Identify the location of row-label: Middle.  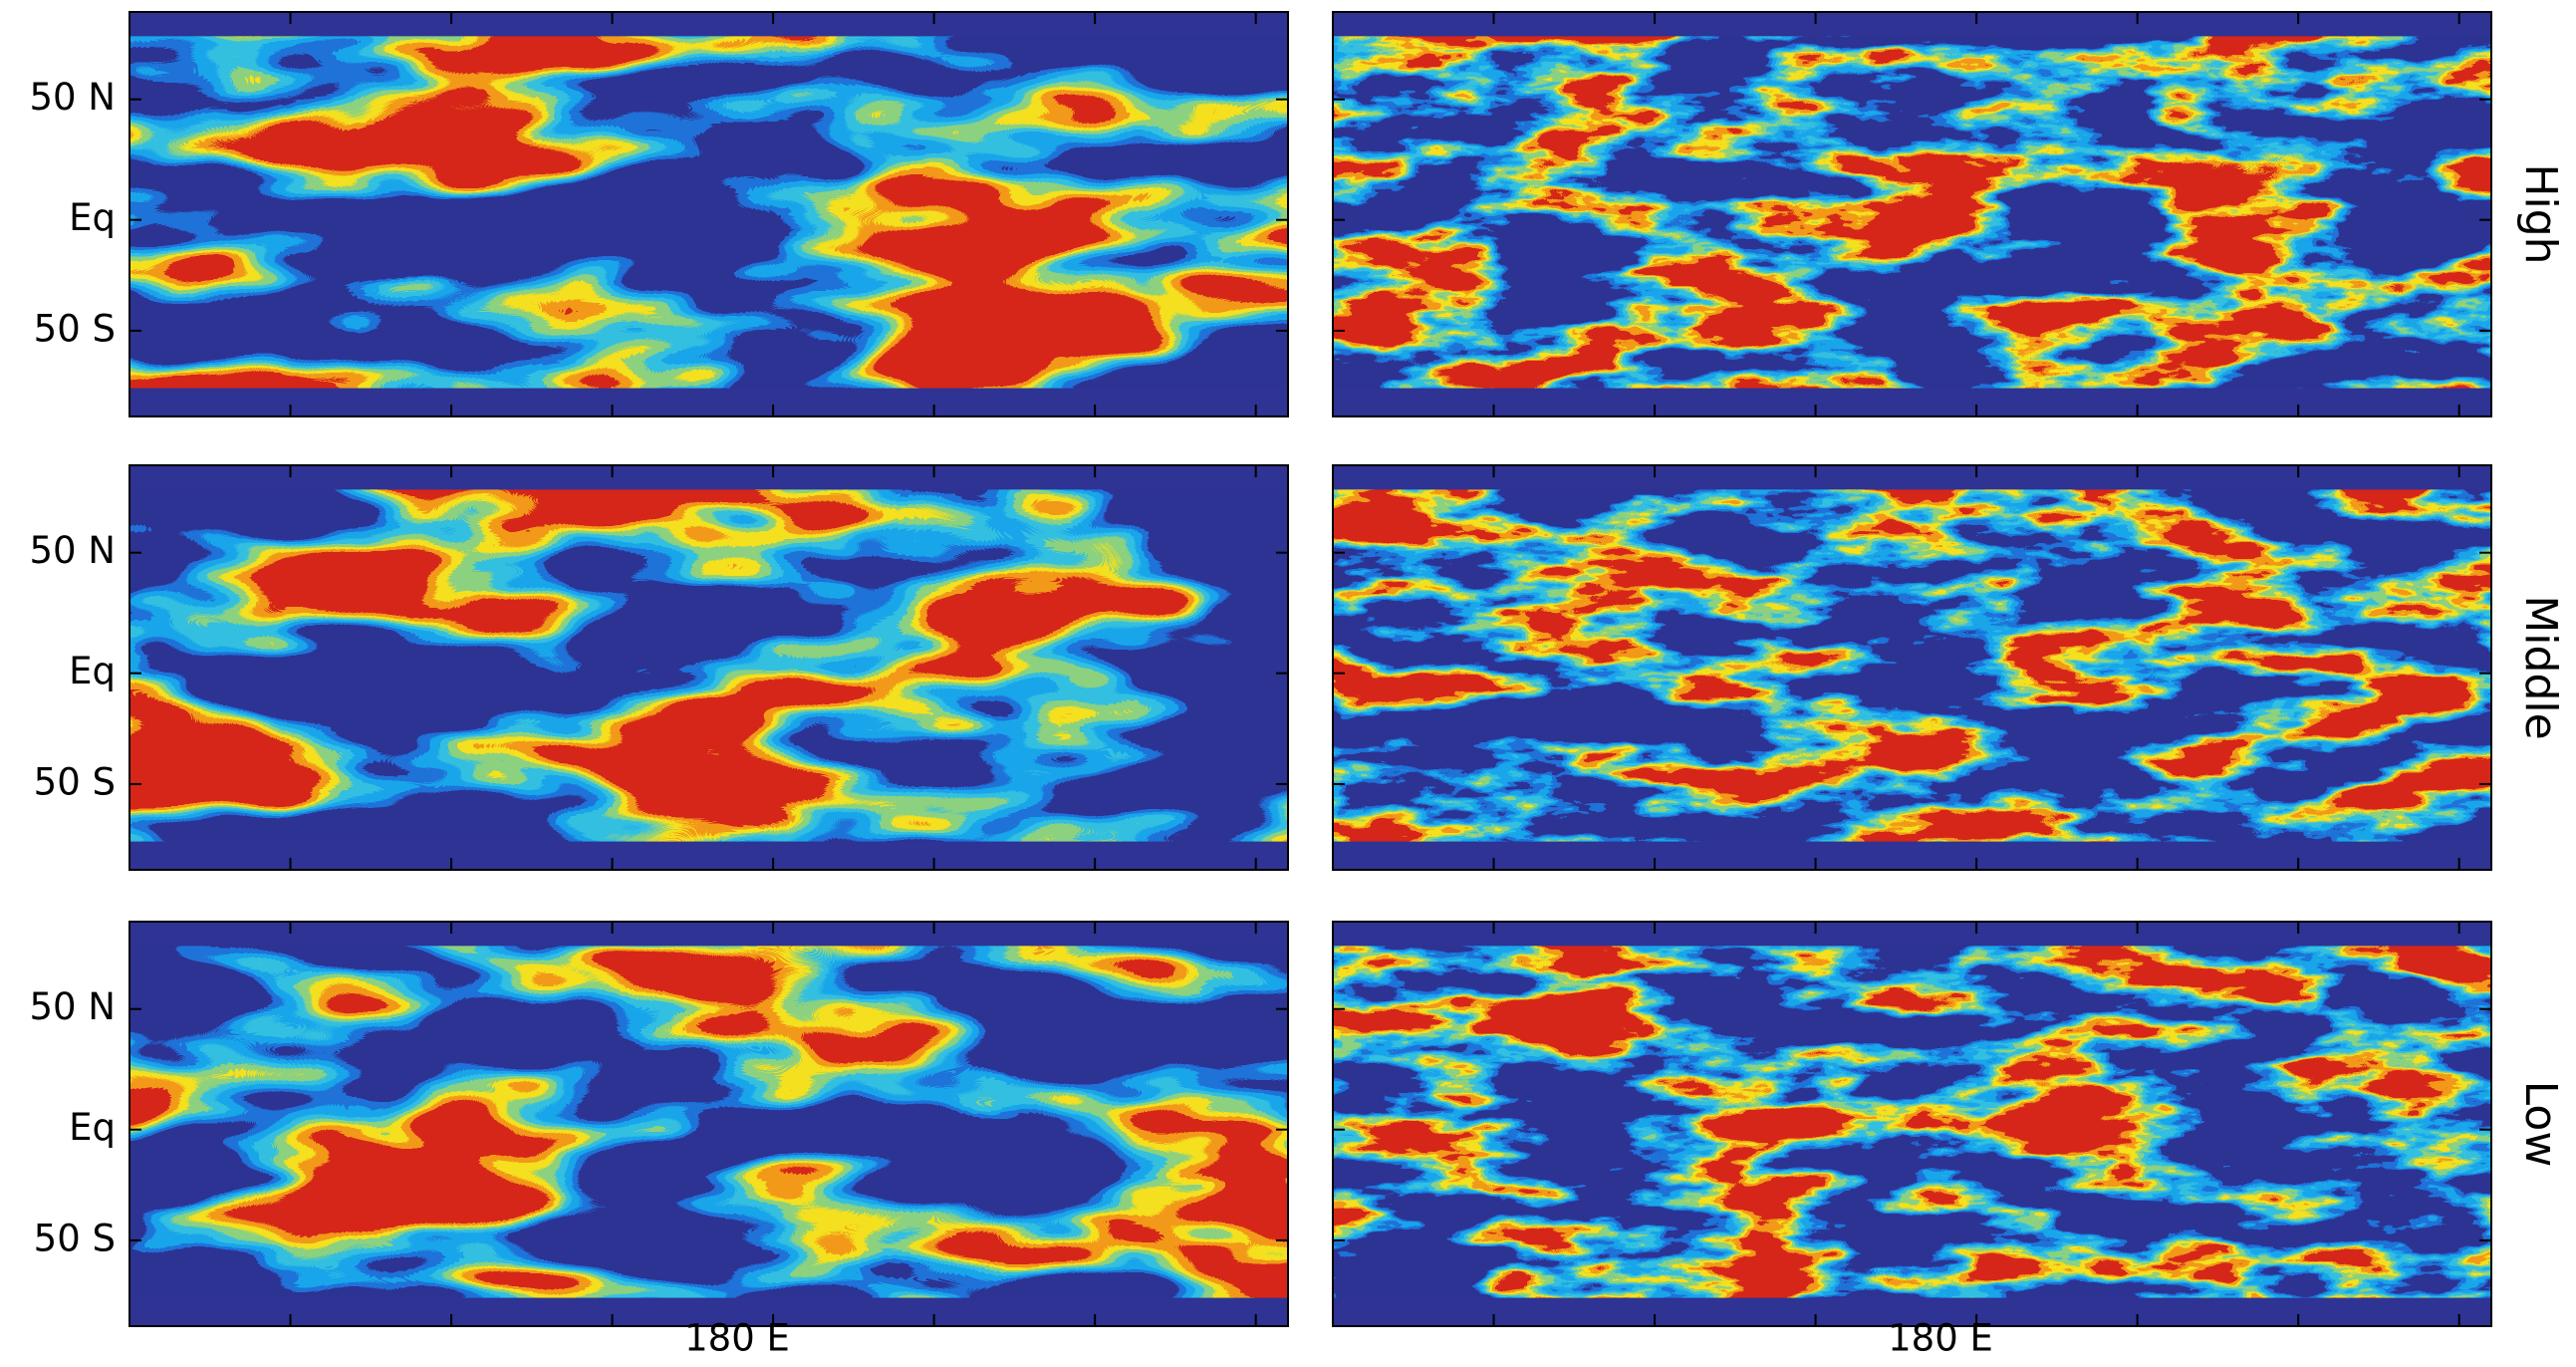
(2540, 667).